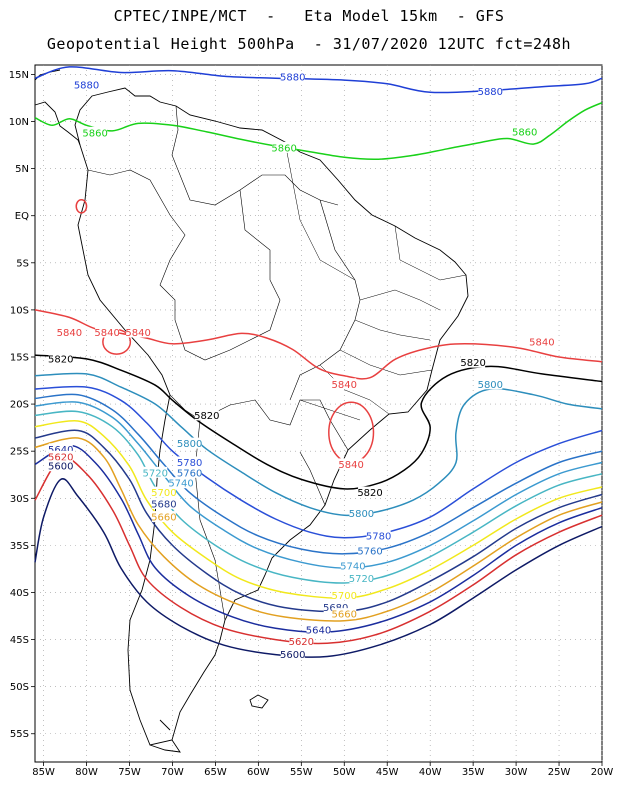 The height and width of the screenshot is (800, 618). What do you see at coordinates (163, 518) in the screenshot?
I see `contour-label-5660: 5660` at bounding box center [163, 518].